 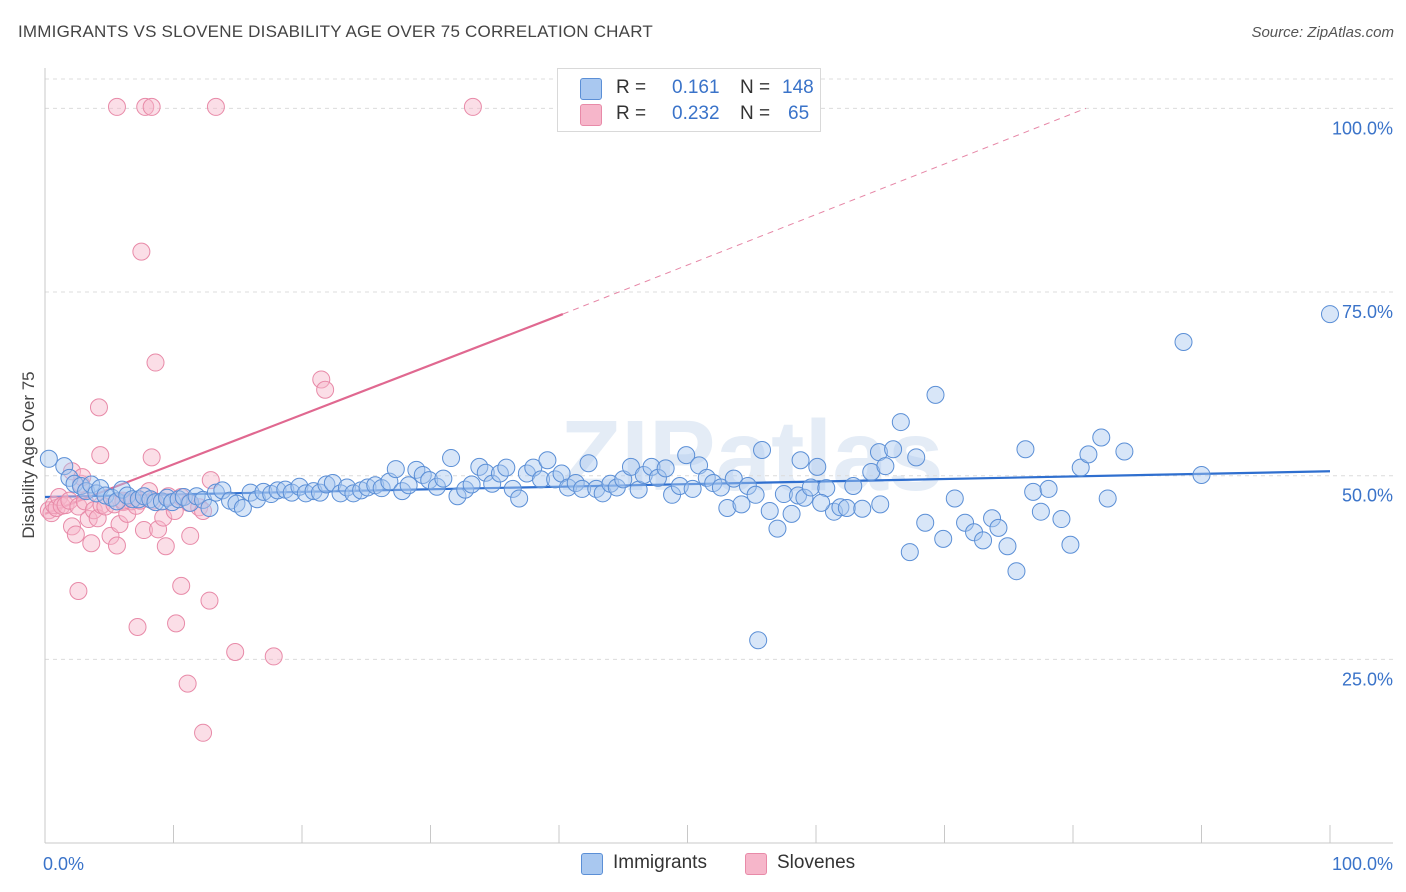 What do you see at coordinates (304, 414) in the screenshot?
I see `slovenes-trend-line` at bounding box center [304, 414].